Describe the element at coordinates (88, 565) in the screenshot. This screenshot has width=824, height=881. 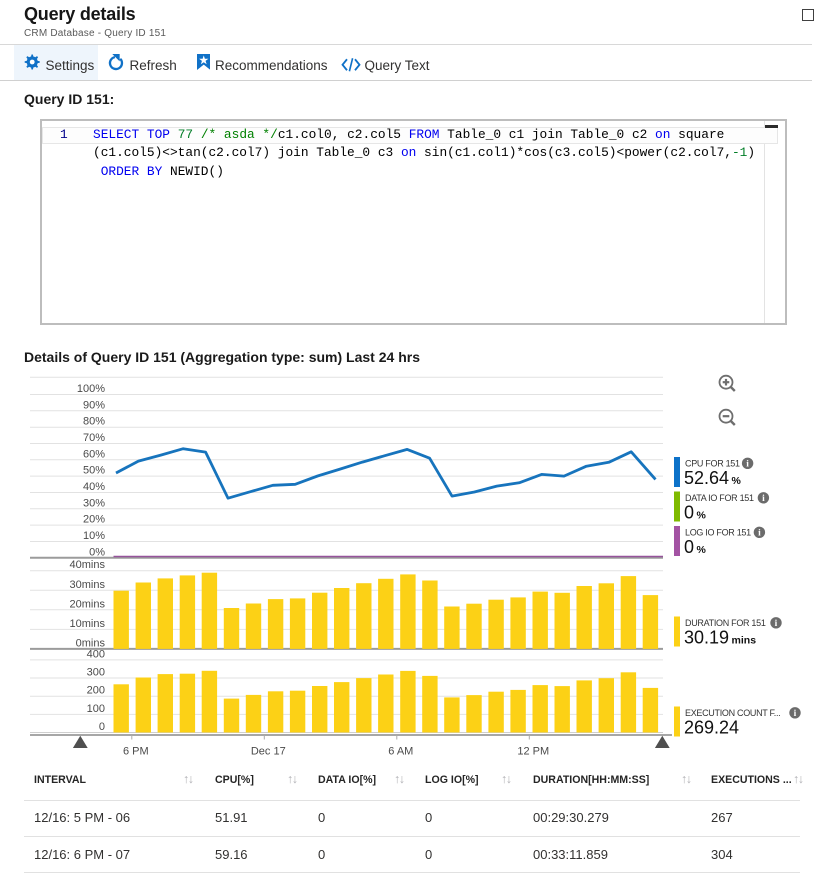
I see `svg-text: 40mins` at that location.